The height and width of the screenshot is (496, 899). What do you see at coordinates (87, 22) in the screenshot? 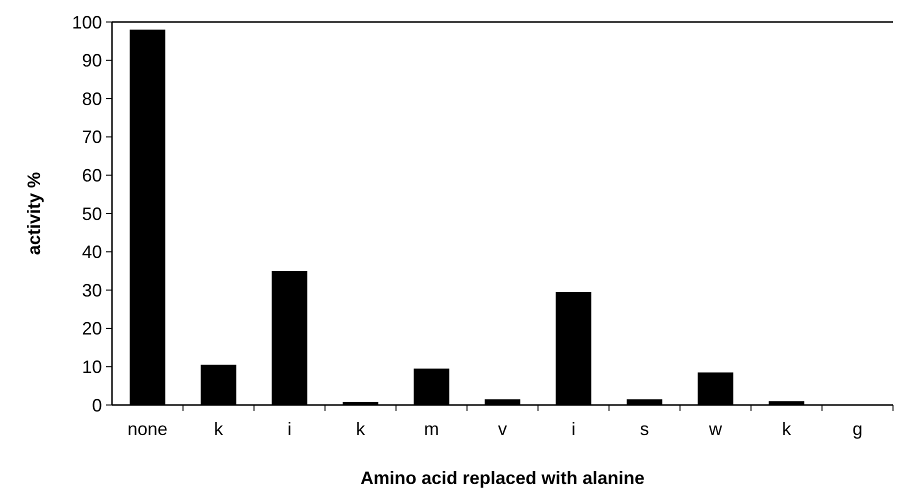
I see `y-tick-label: 100` at bounding box center [87, 22].